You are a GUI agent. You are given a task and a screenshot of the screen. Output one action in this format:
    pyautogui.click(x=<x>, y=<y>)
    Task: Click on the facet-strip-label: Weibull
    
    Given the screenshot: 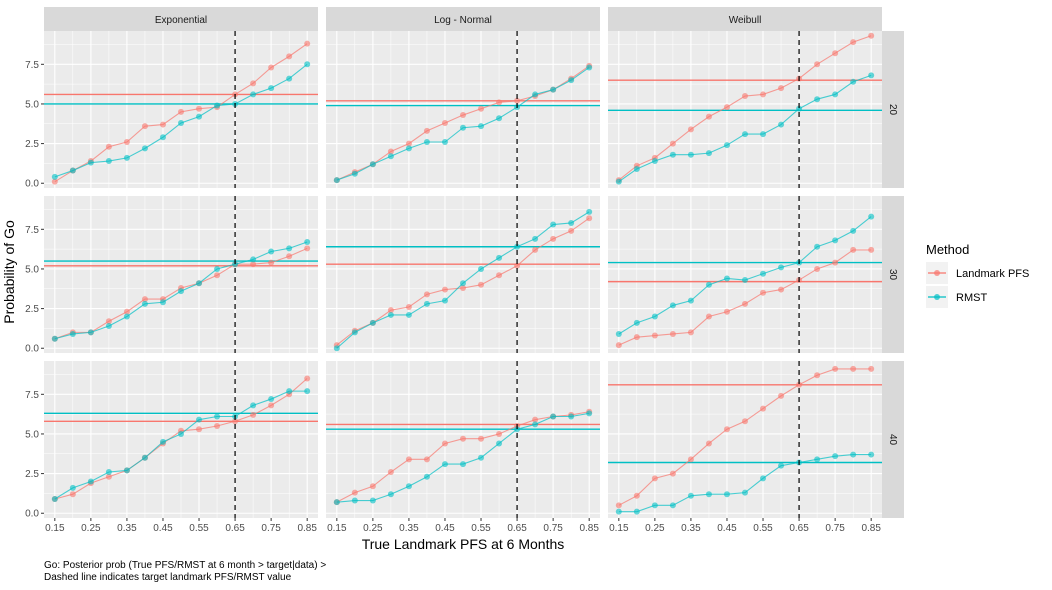 What is the action you would take?
    pyautogui.click(x=745, y=20)
    